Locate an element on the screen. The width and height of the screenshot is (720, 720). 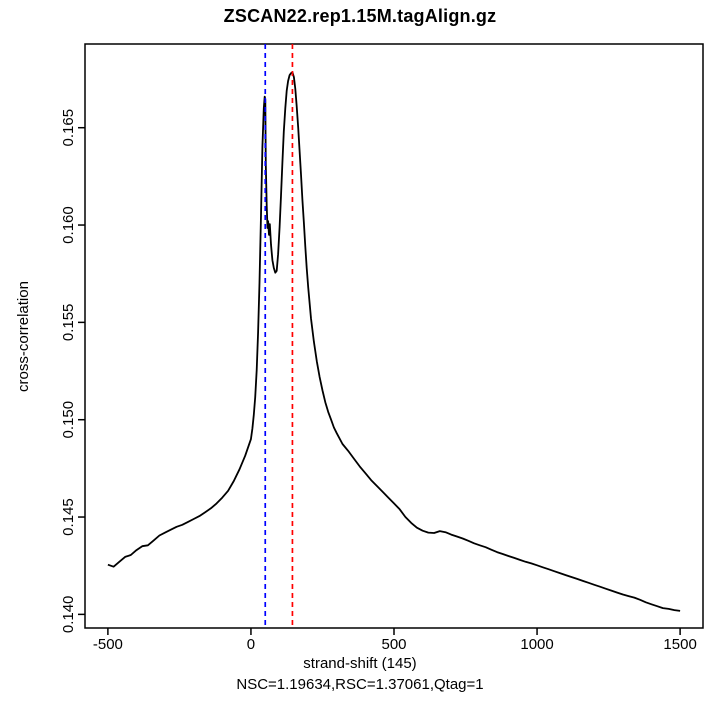
y-tick-label: 0.155 is located at coordinates (68, 323).